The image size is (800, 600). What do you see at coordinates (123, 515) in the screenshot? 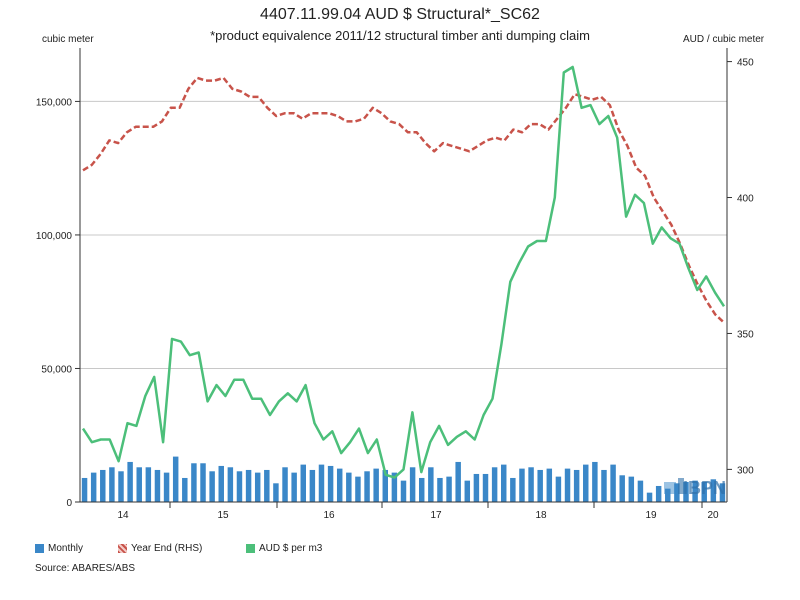
I see `x-tick-label: 14` at bounding box center [123, 515].